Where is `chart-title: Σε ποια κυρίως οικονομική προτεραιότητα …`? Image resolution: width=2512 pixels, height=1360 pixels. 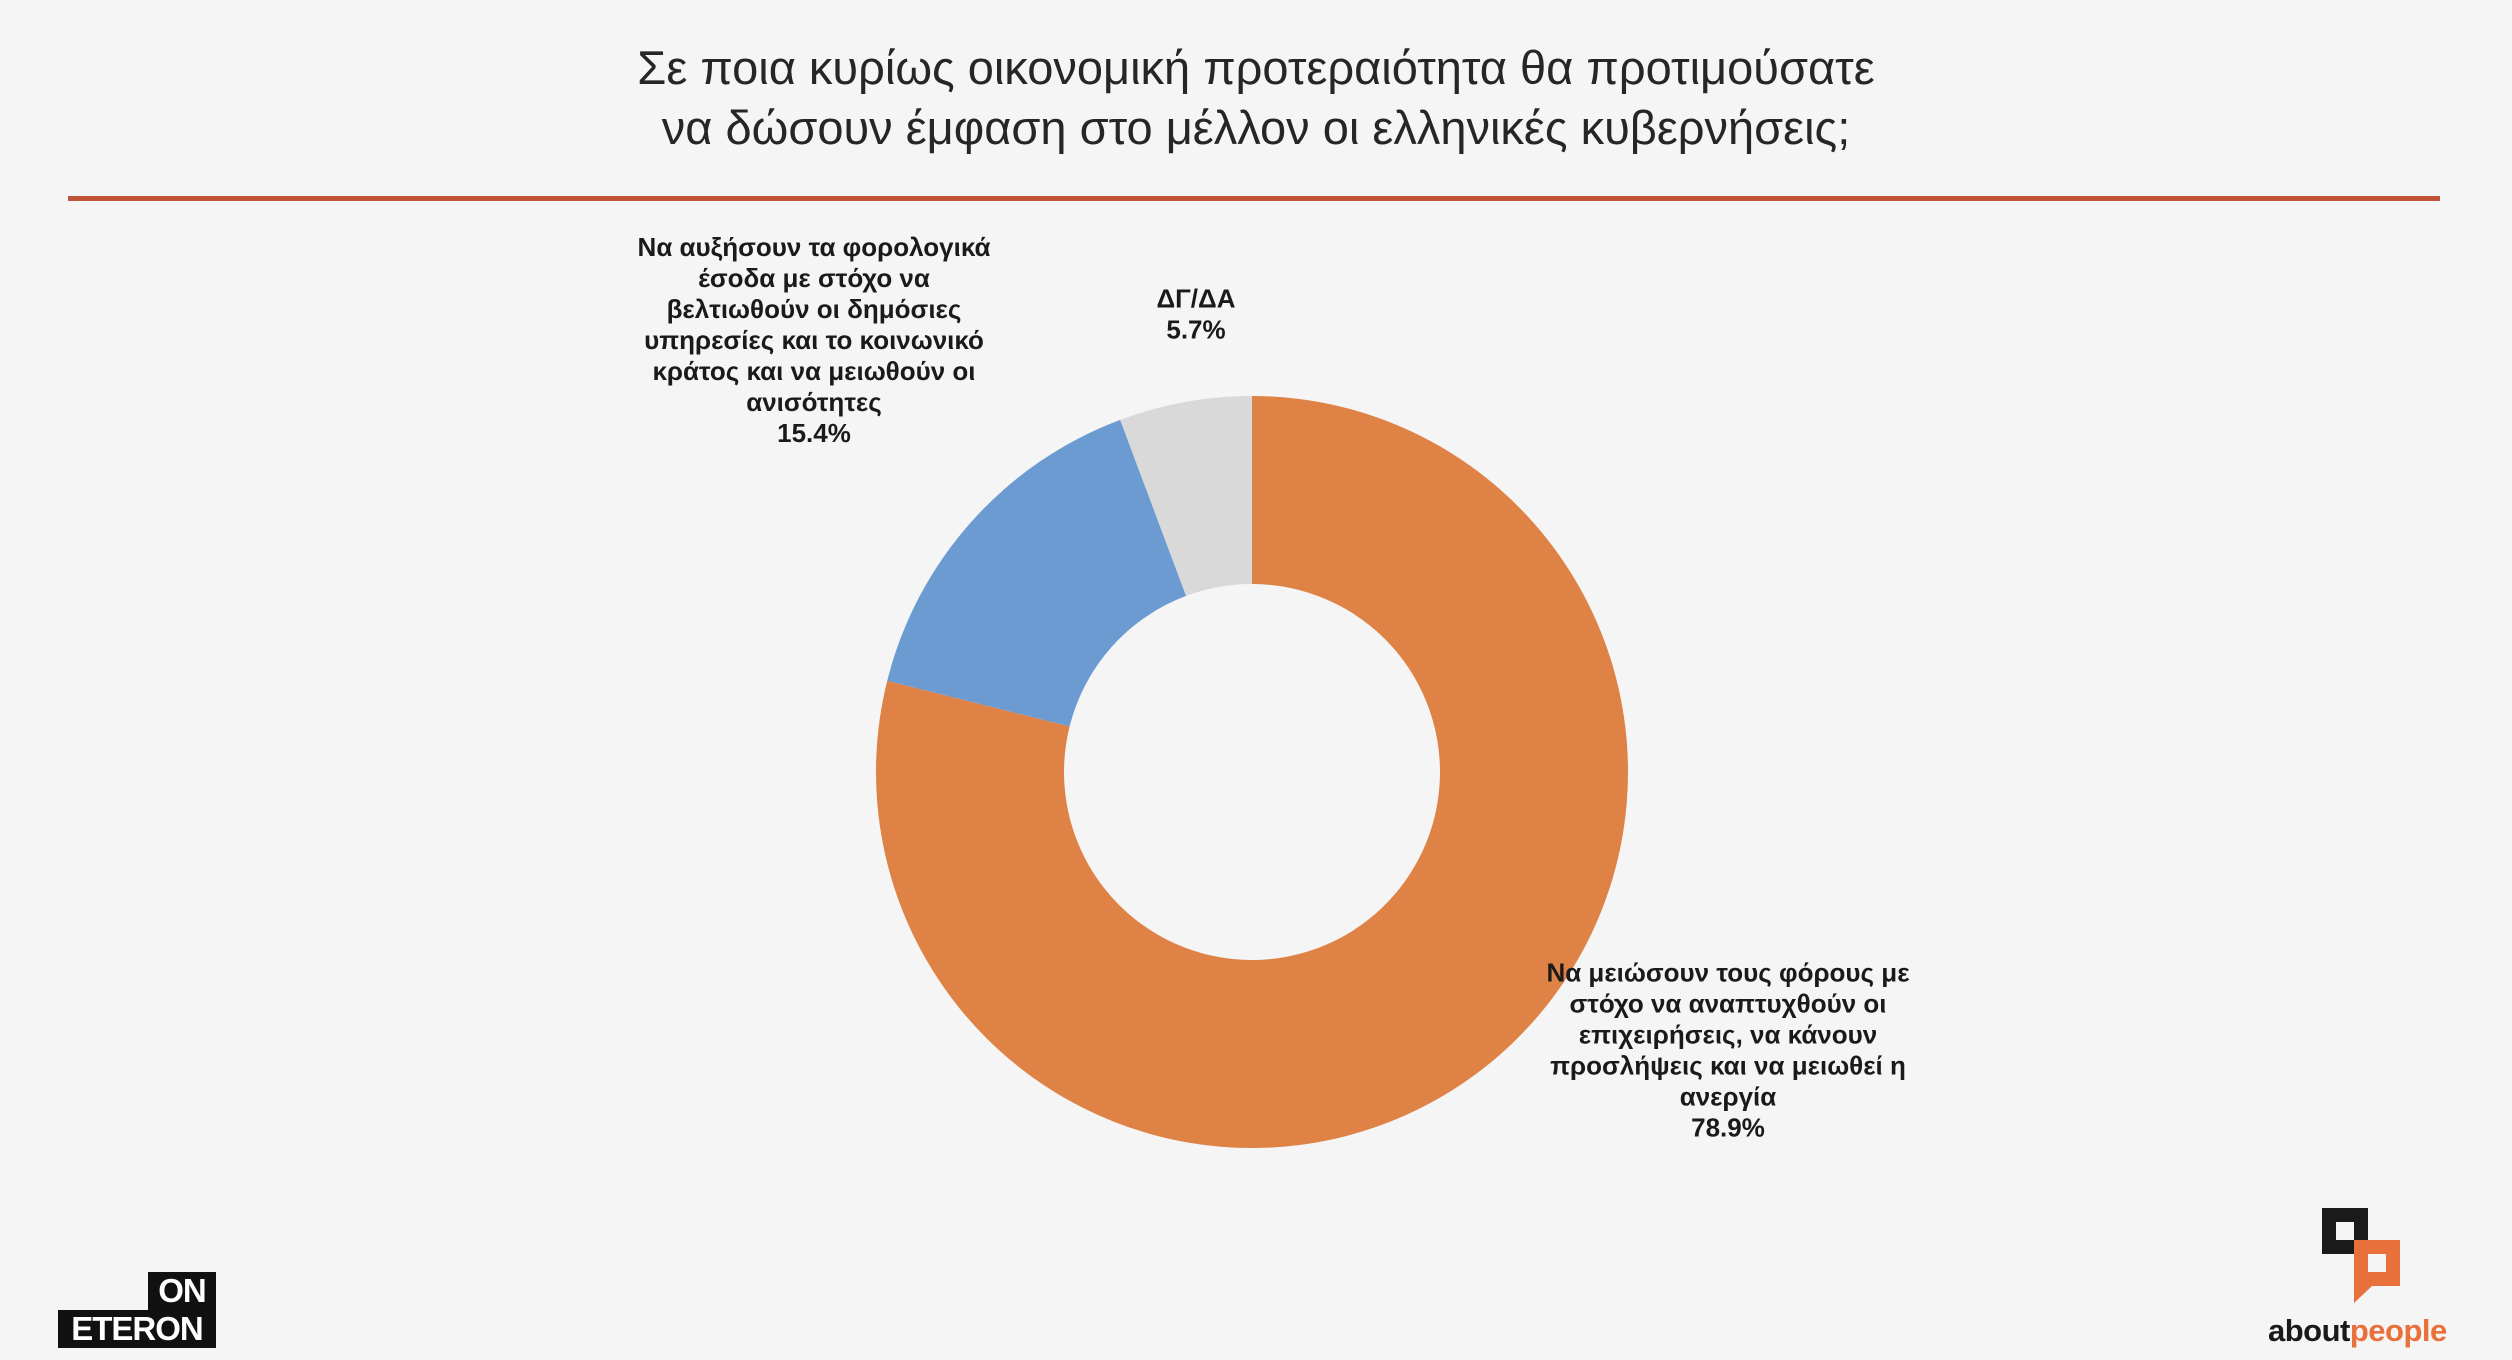
chart-title: Σε ποια κυρίως οικονομική προτεραιότητα … is located at coordinates (1256, 98).